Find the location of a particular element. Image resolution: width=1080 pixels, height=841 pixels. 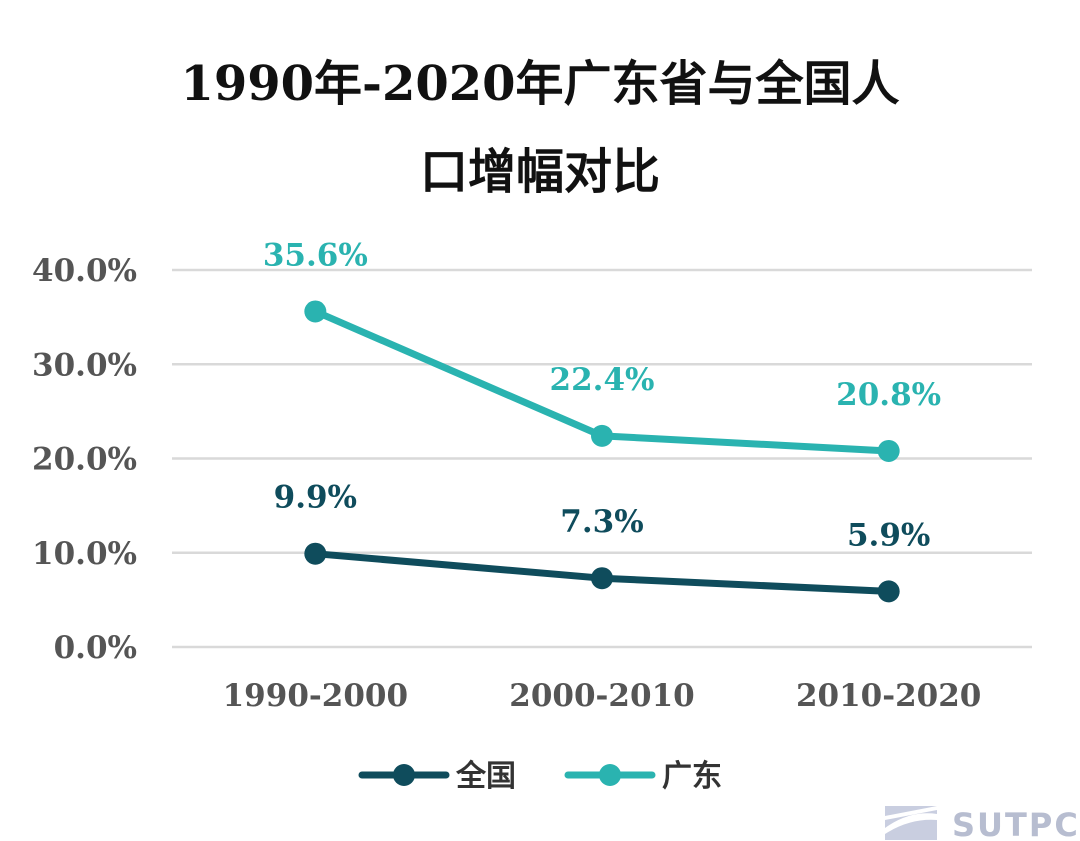

series-national: 9.9% 7.3% 5.9% is located at coordinates (602, 541).